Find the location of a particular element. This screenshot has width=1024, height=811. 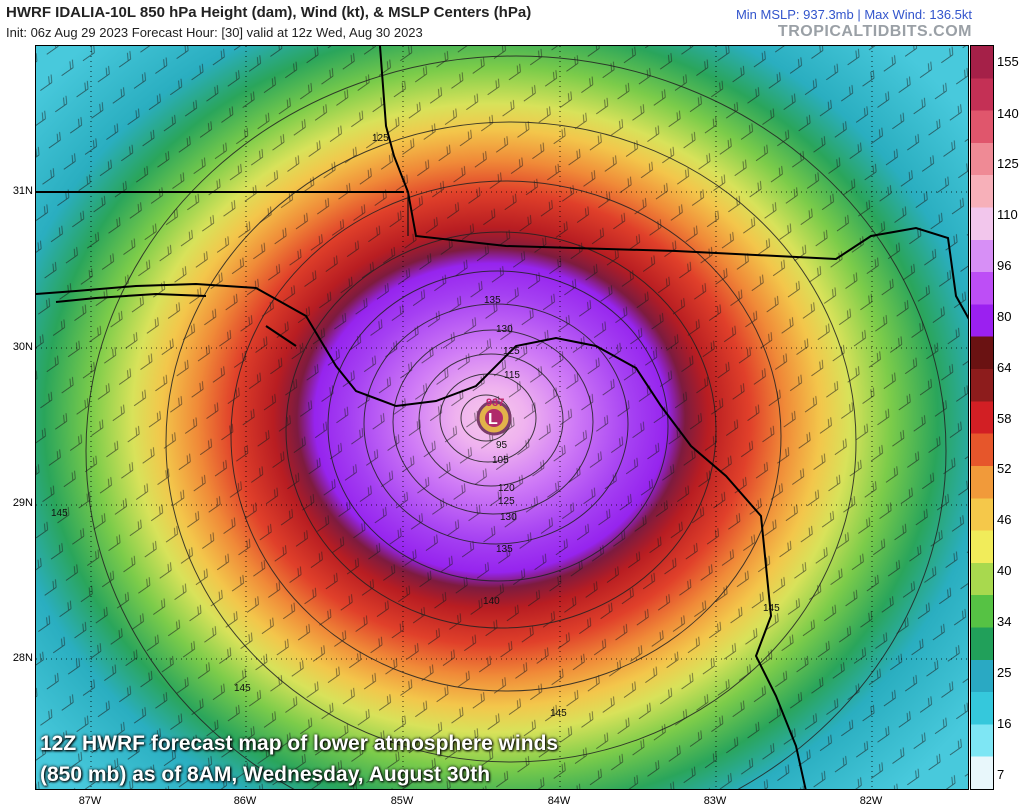

colorbar-label: 80 is located at coordinates (1004, 316).